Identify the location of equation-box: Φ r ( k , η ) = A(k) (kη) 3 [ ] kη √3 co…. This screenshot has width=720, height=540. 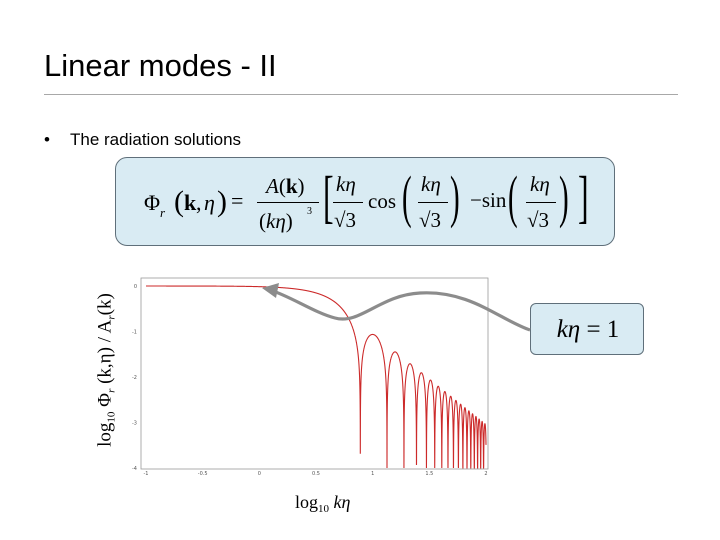
(365, 201).